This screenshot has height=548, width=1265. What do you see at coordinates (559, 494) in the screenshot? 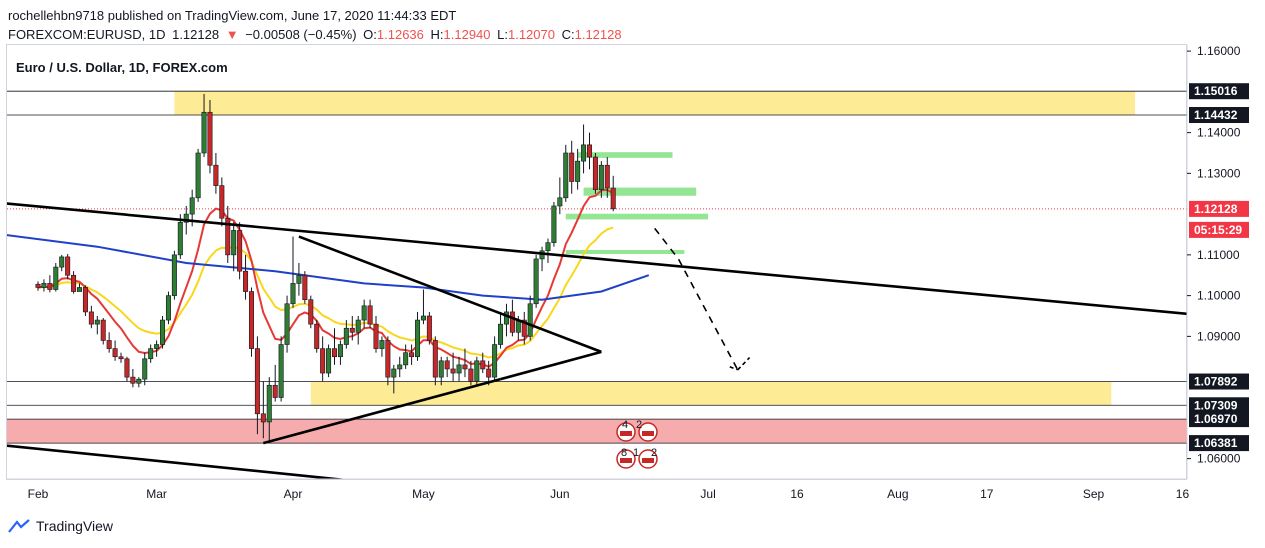
I see `x-tick-label: Jun` at bounding box center [559, 494].